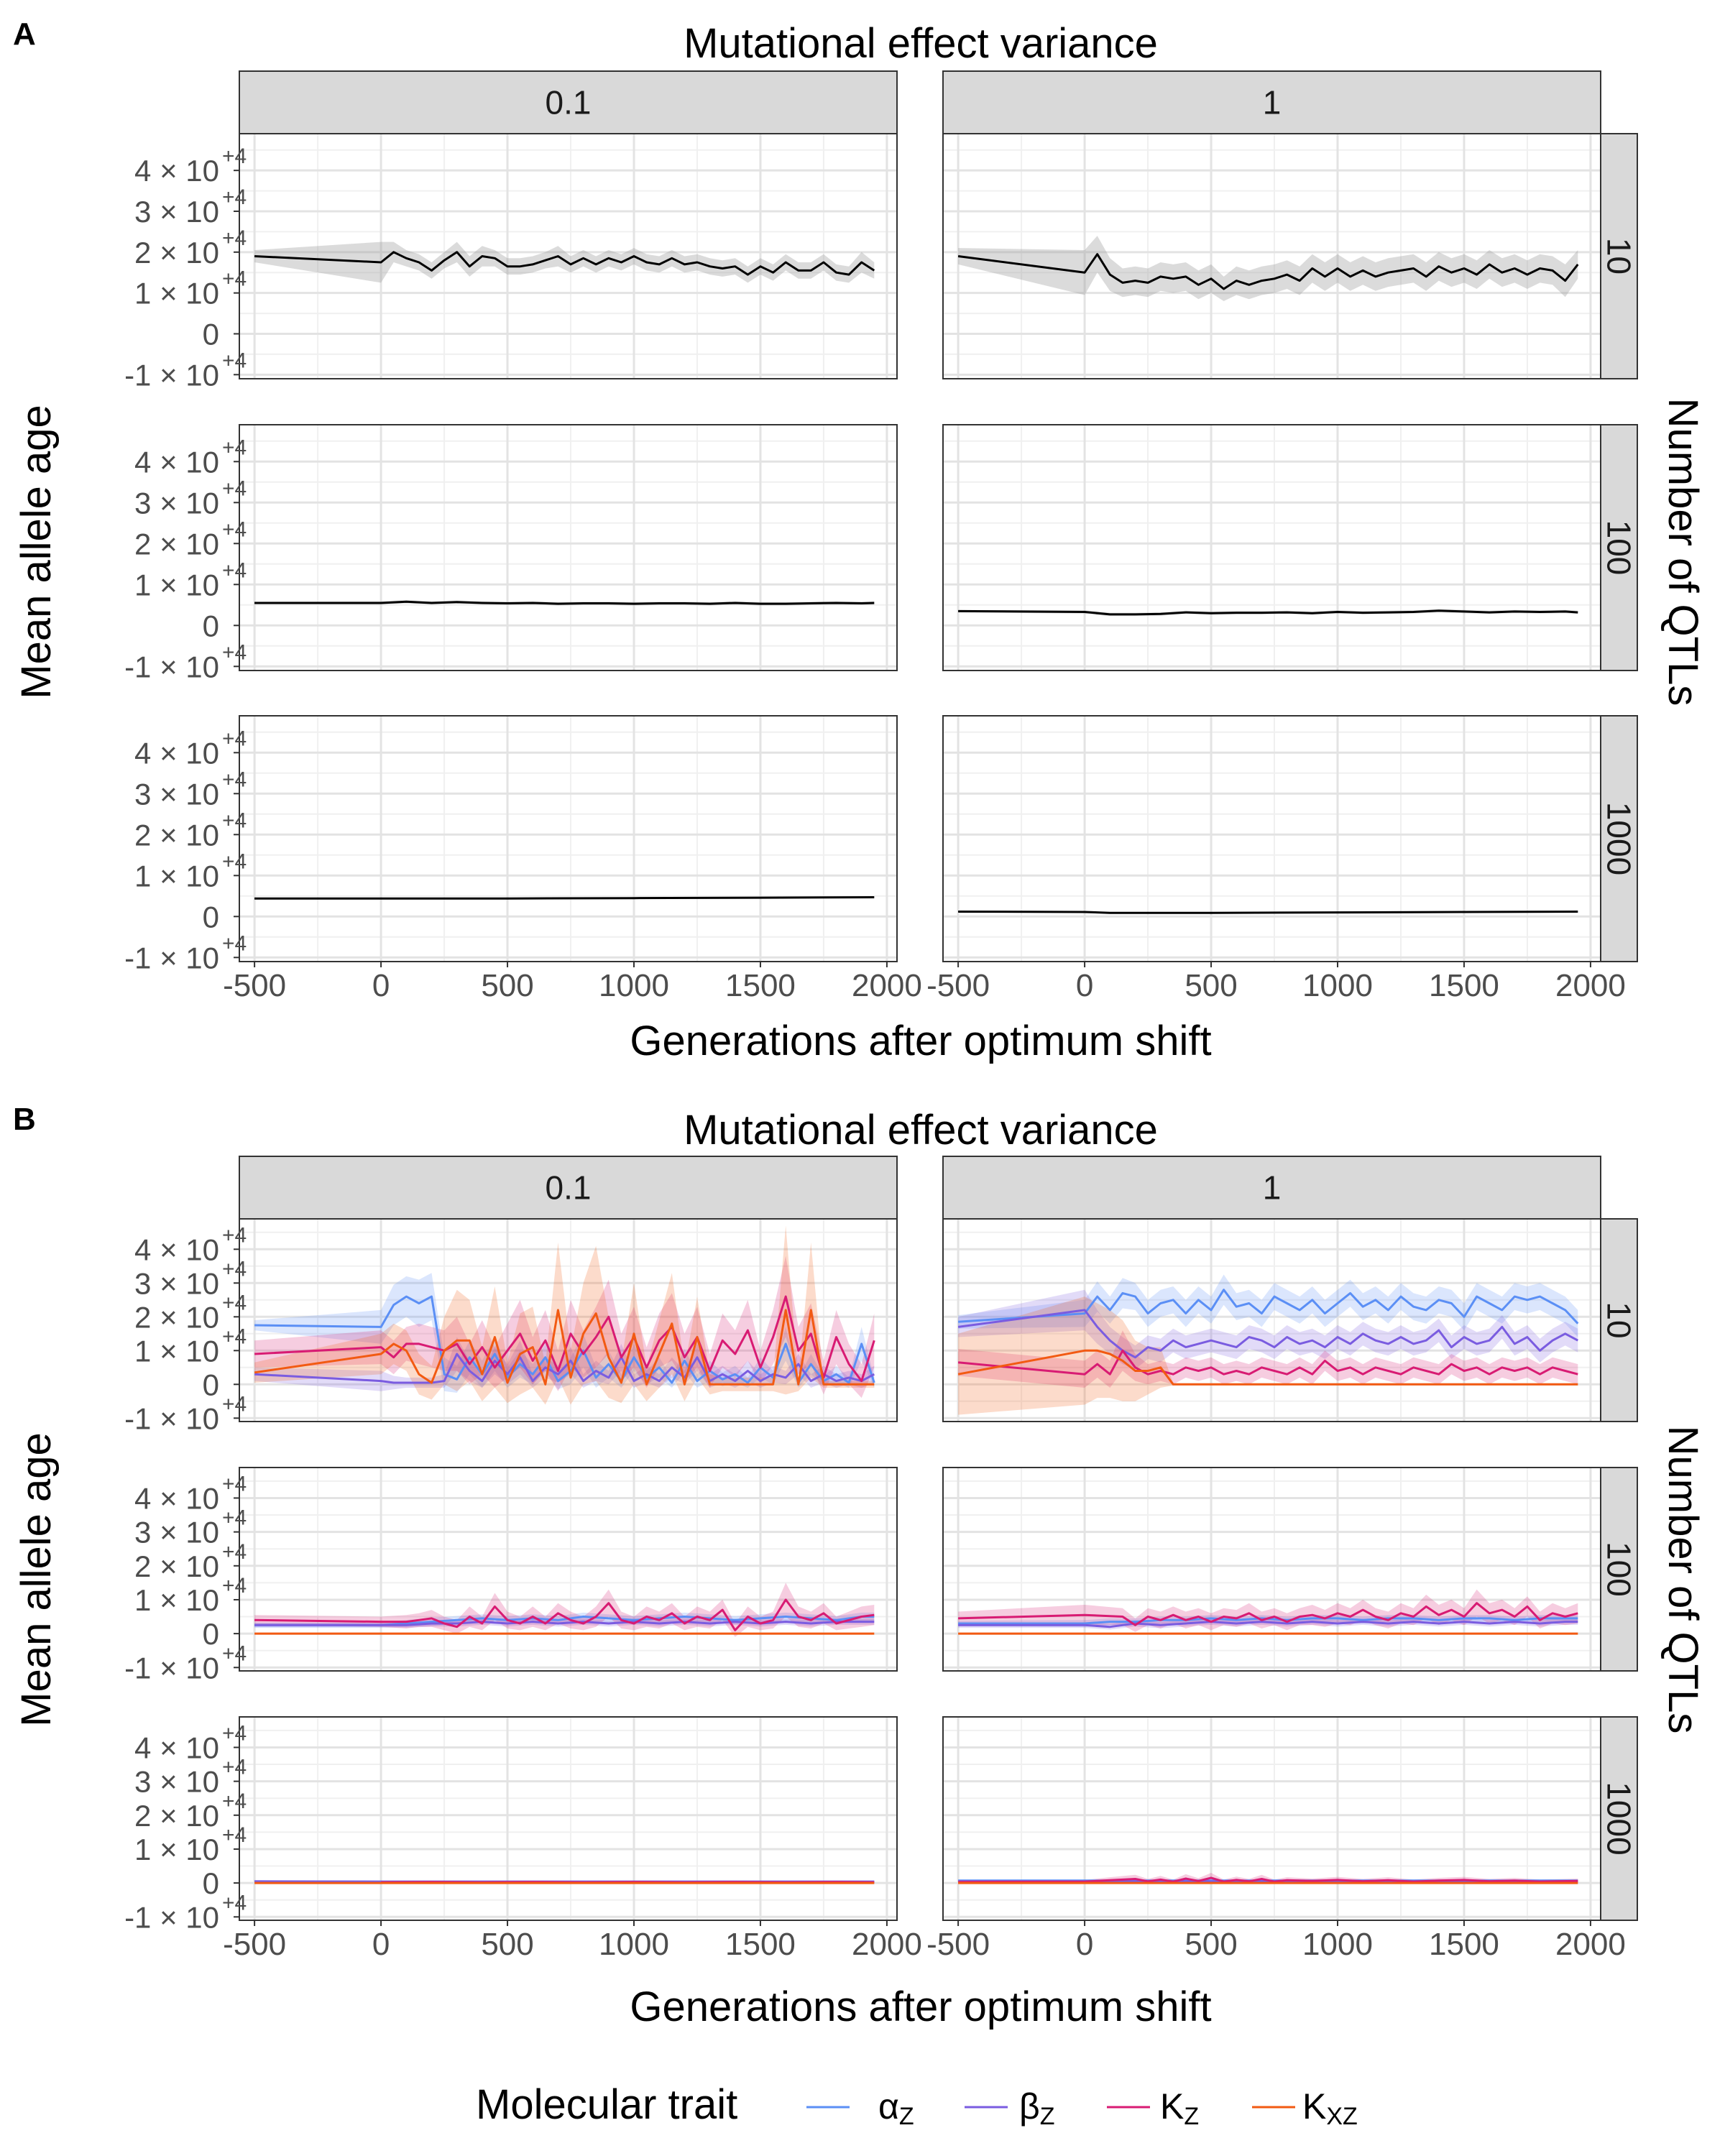 The width and height of the screenshot is (1725, 2156). What do you see at coordinates (1337, 1945) in the screenshot?
I see `panel-b-col-1-x-tick-label: 1000` at bounding box center [1337, 1945].